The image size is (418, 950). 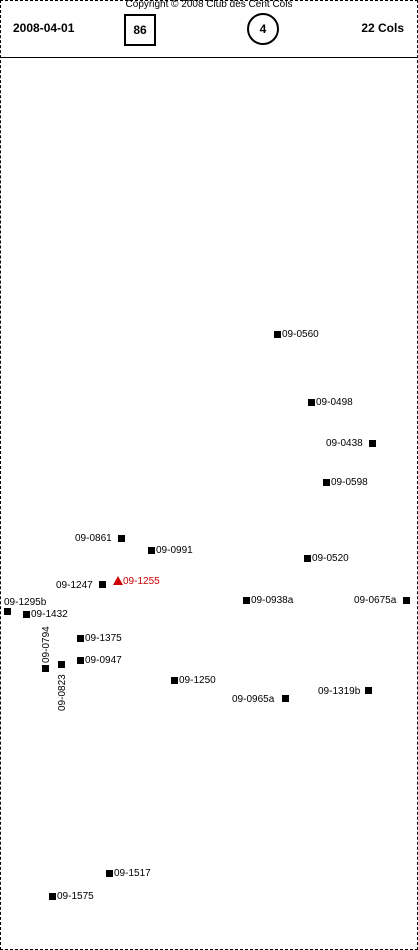 I want to click on col-label: 09-1295b, so click(x=25, y=602).